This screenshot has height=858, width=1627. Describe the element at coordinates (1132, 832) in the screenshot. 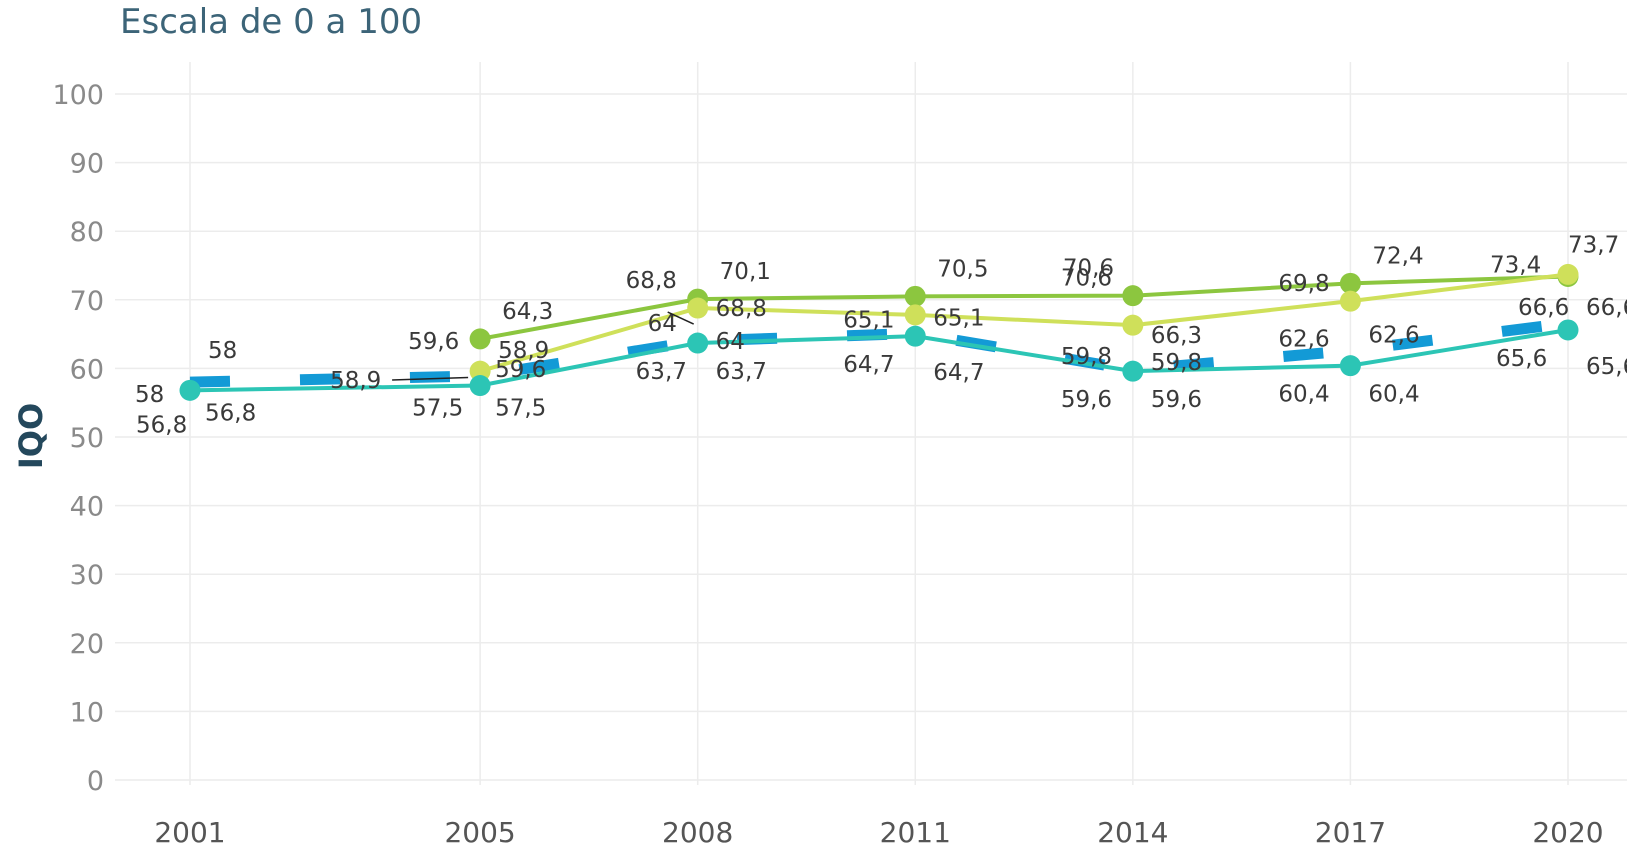

I see `x-tick-label: 2014` at that location.